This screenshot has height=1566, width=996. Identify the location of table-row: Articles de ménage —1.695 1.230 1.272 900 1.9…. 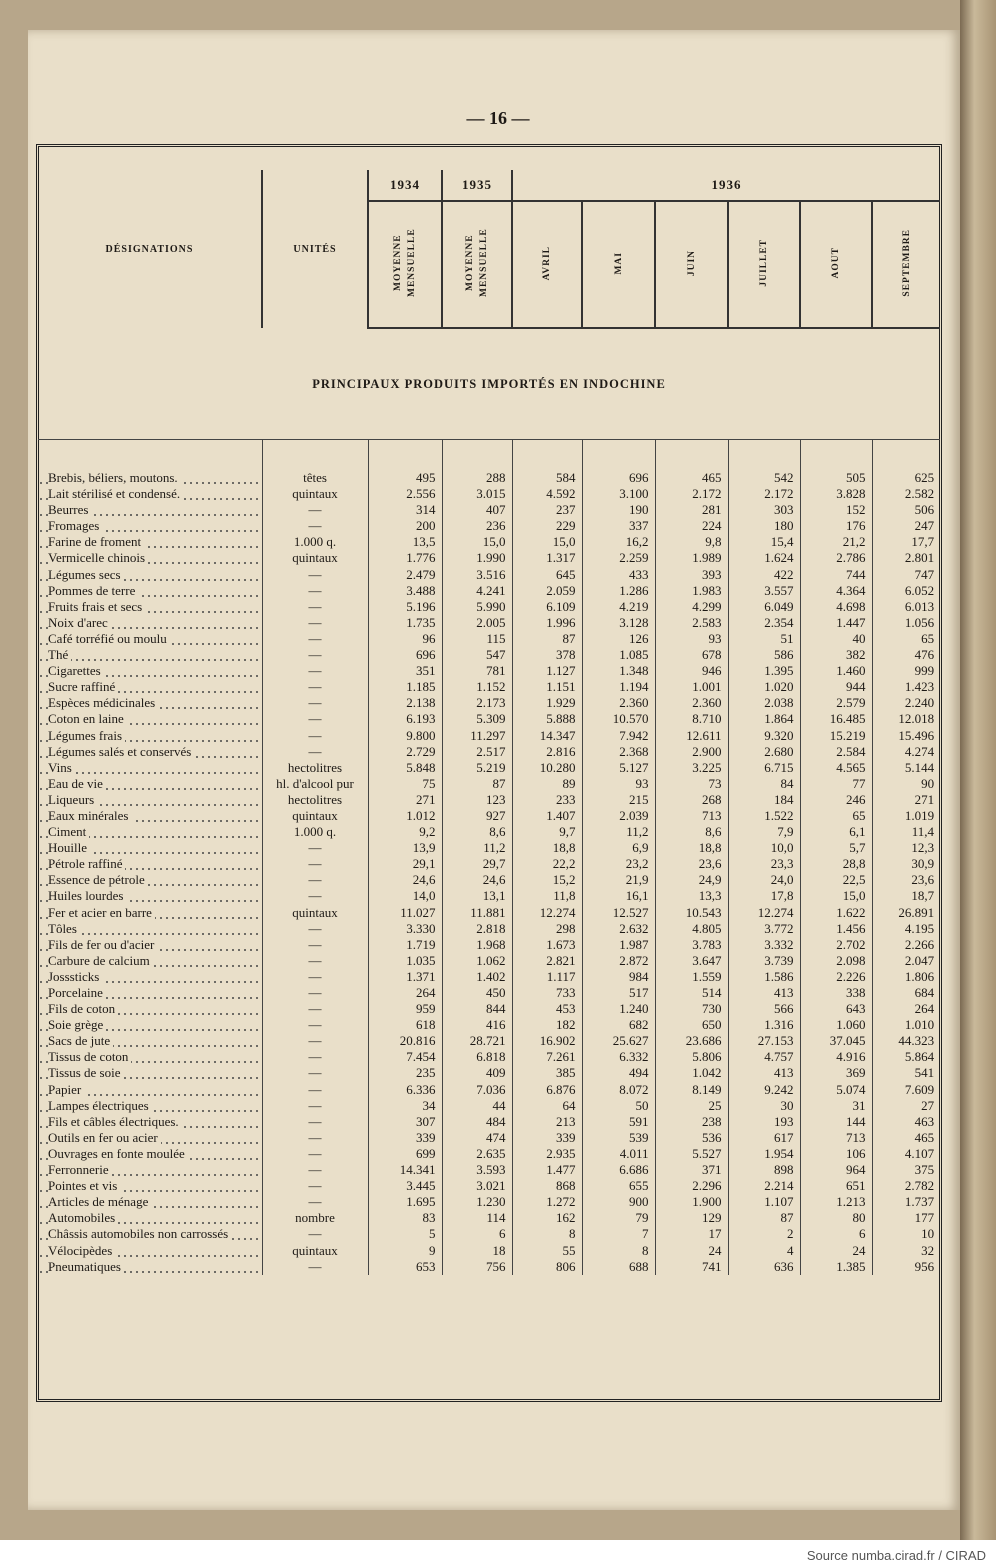
(489, 1202).